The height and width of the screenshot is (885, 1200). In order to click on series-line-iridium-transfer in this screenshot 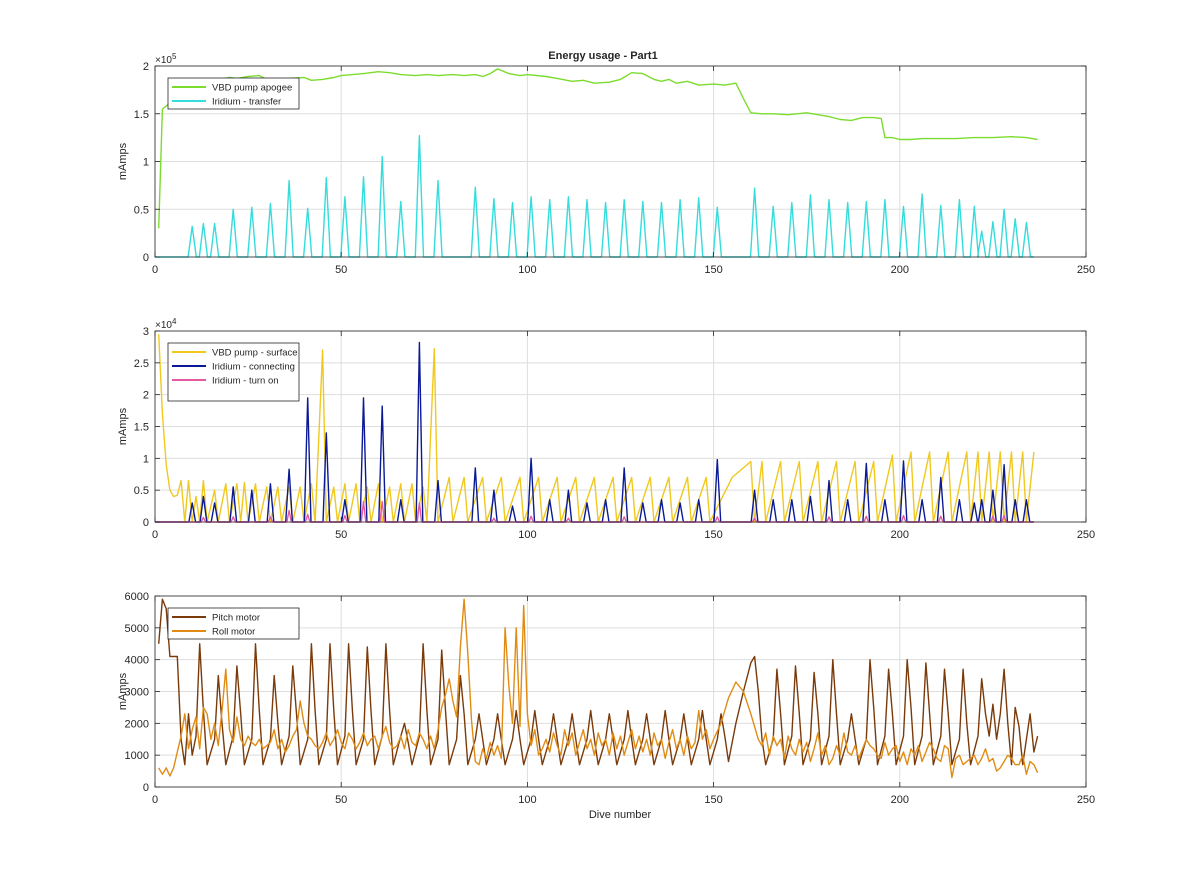, I will do `click(594, 196)`.